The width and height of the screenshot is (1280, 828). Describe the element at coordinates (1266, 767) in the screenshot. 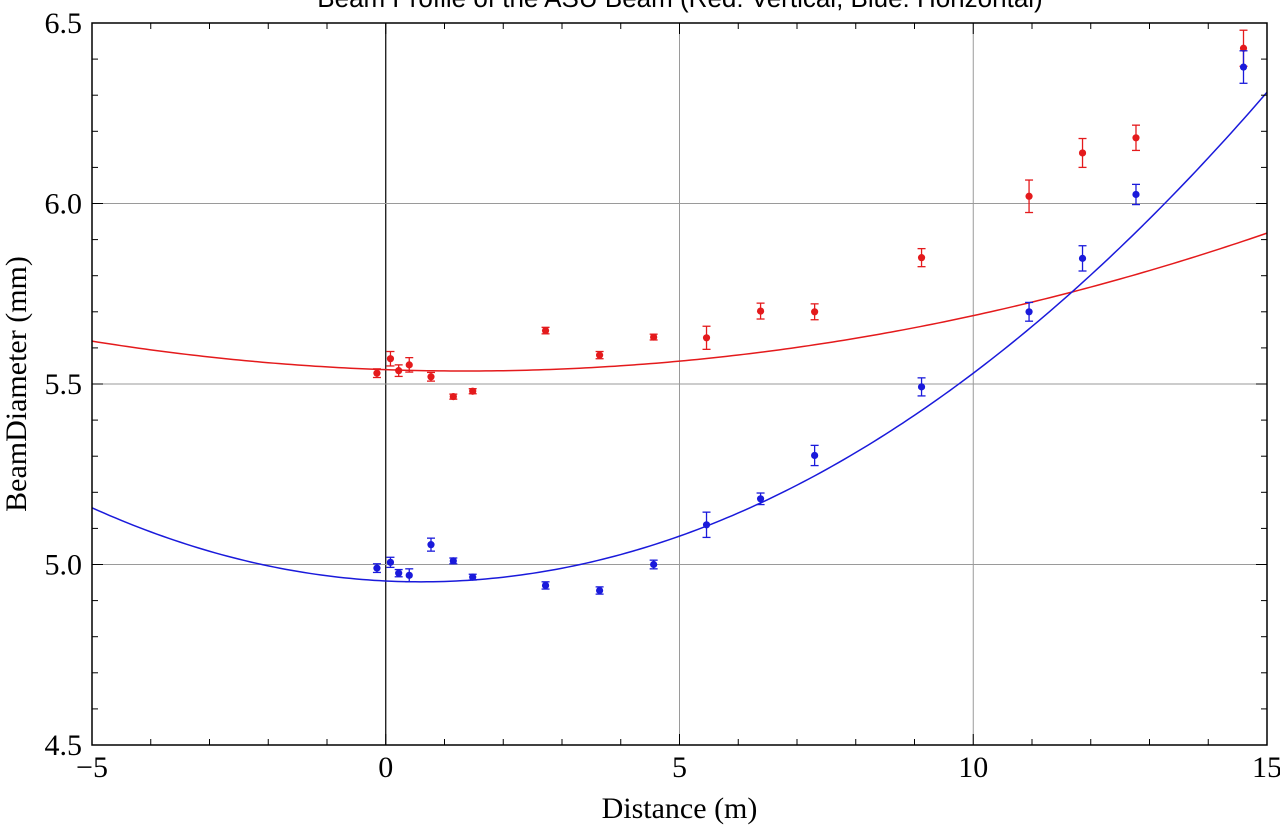

I see `x-tick-label: 15` at that location.